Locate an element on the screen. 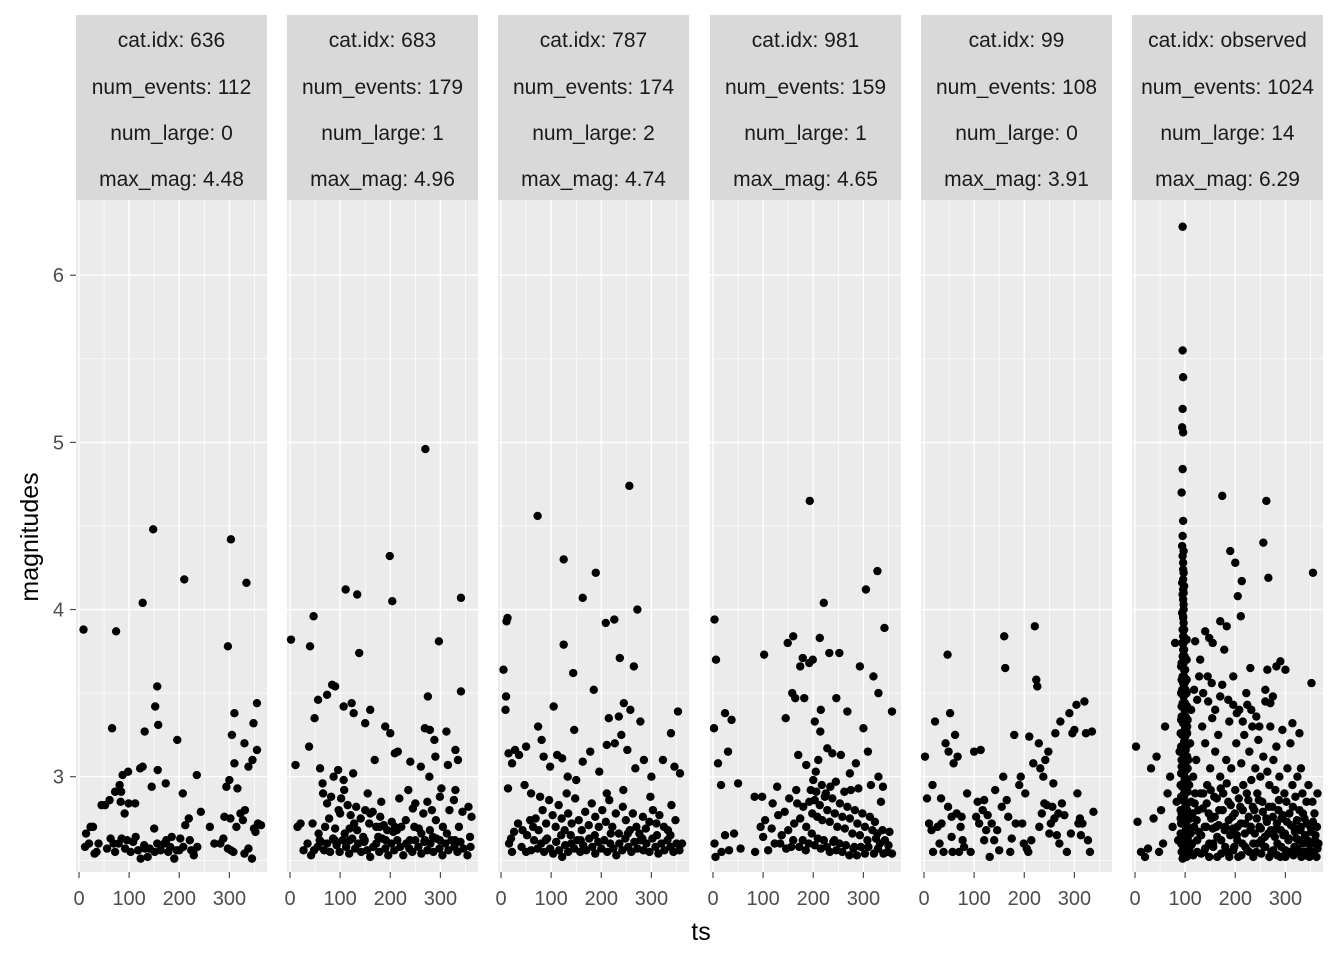 Image resolution: width=1344 pixels, height=960 pixels. facet-strip-label: num_events: 1024 is located at coordinates (1227, 87).